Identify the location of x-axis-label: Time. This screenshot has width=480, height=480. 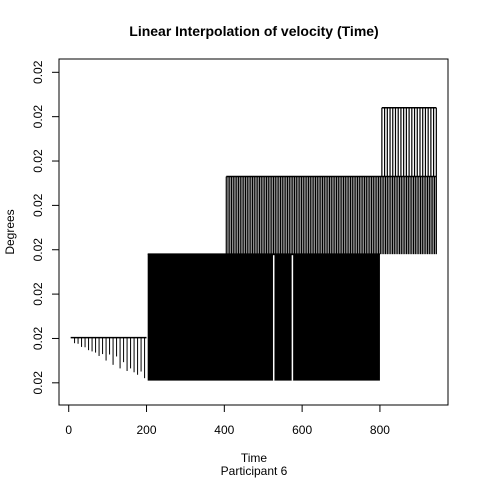
(254, 458).